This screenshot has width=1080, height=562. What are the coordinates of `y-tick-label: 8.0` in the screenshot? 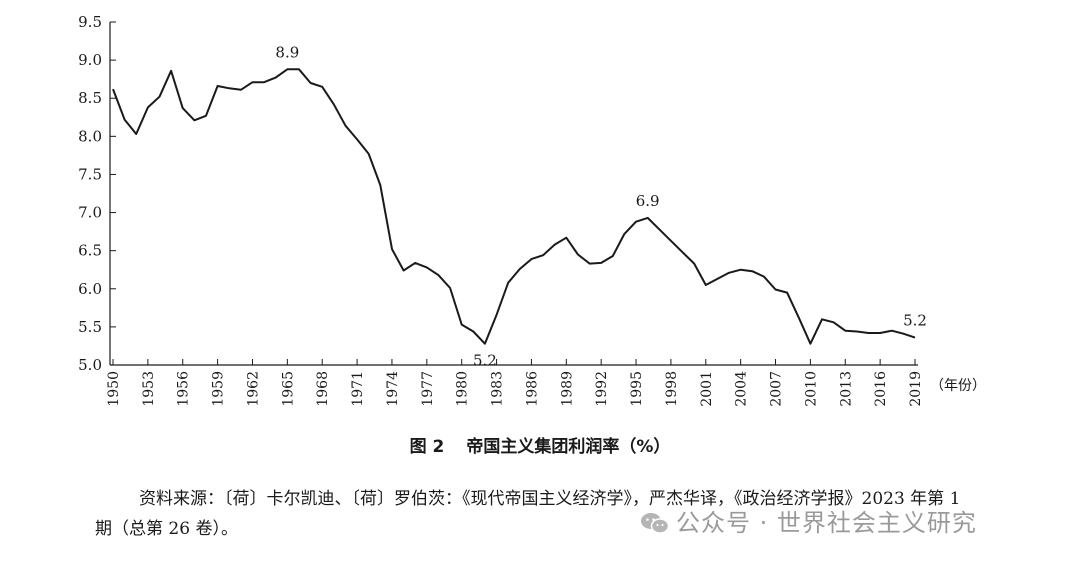 It's located at (90, 136).